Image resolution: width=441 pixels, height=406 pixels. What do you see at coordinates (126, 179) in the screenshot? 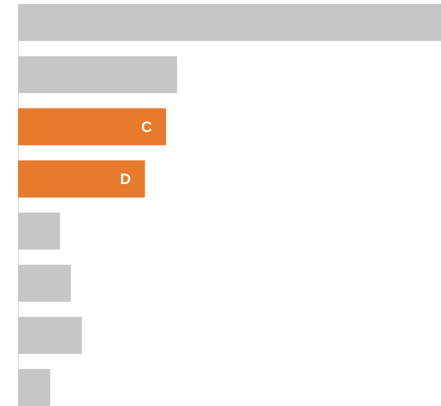
I see `y-tick-label: D` at bounding box center [126, 179].